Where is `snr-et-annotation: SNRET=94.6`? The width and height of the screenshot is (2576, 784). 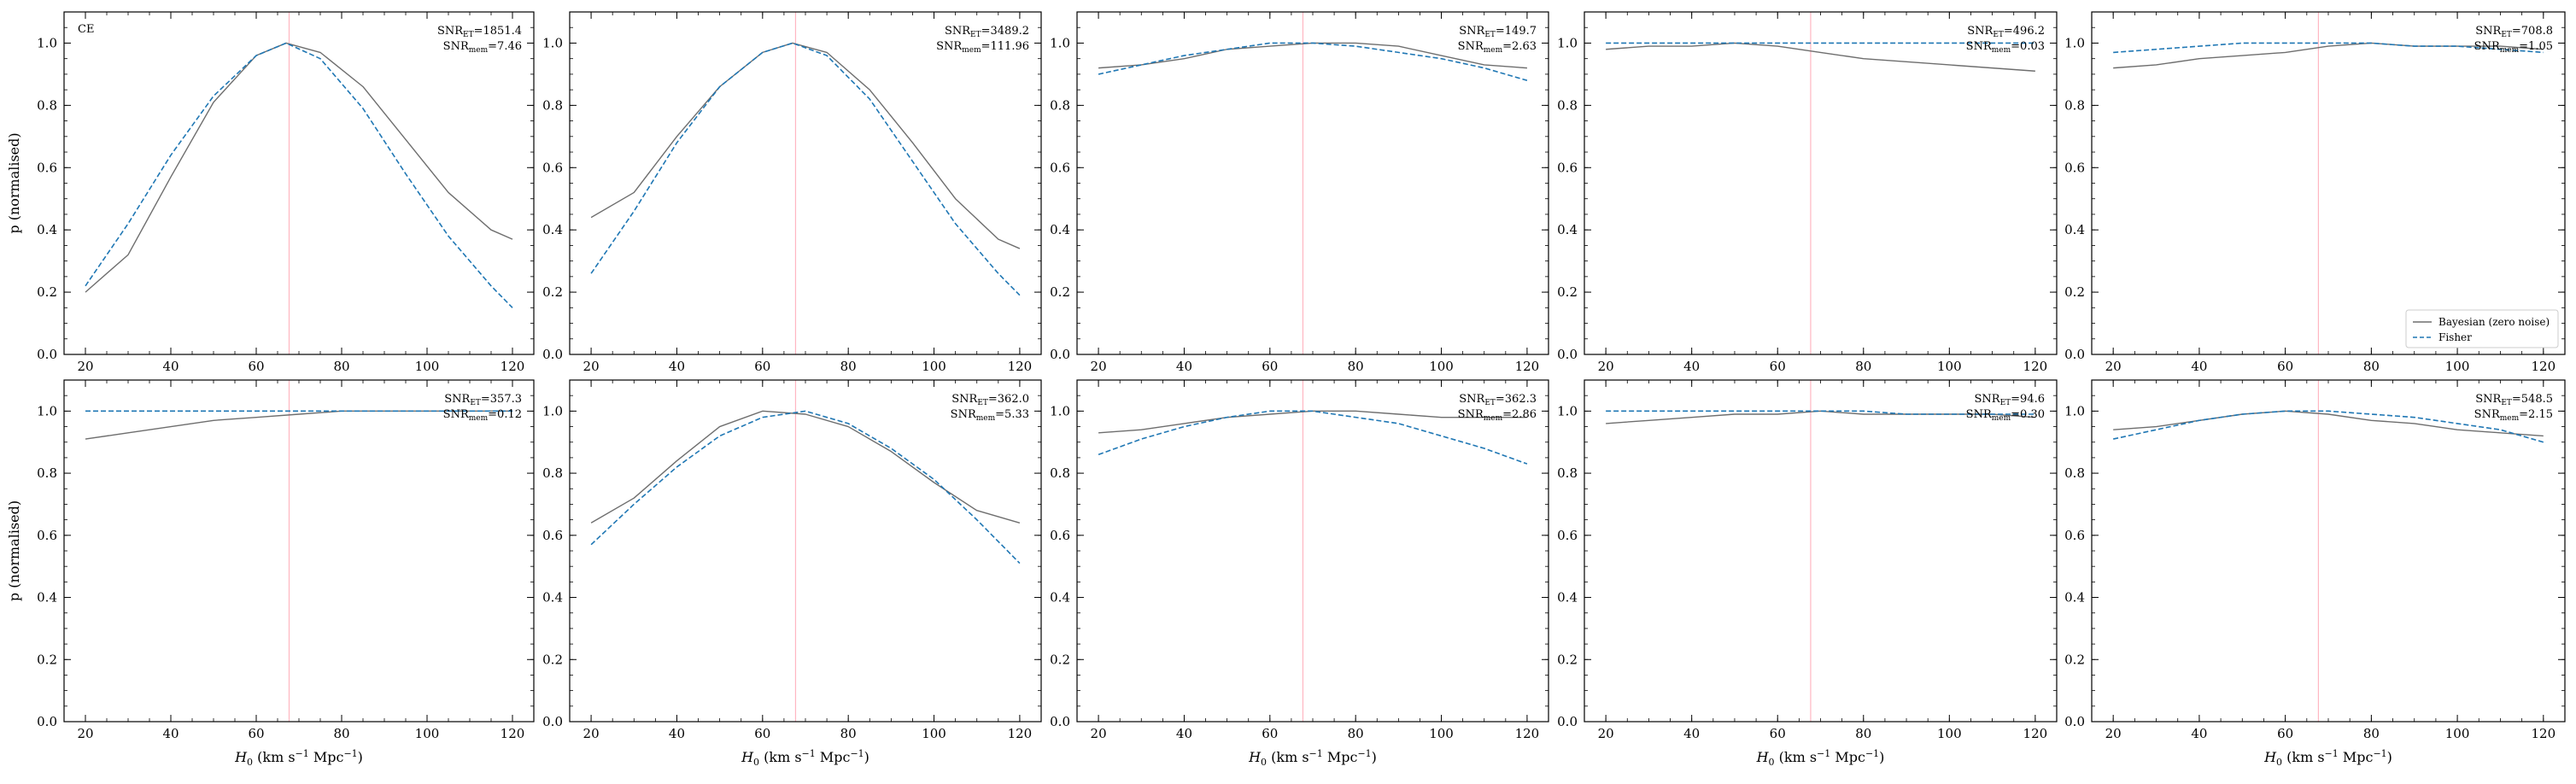 snr-et-annotation: SNRET=94.6 is located at coordinates (2010, 400).